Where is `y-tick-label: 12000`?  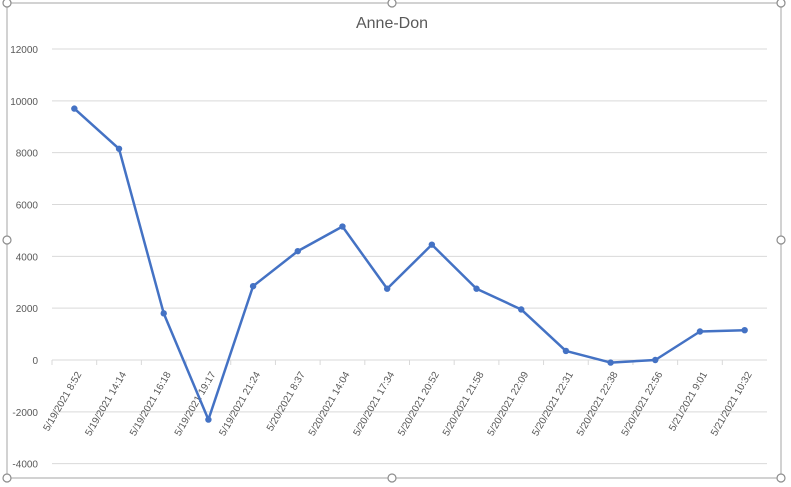
y-tick-label: 12000 is located at coordinates (24, 50).